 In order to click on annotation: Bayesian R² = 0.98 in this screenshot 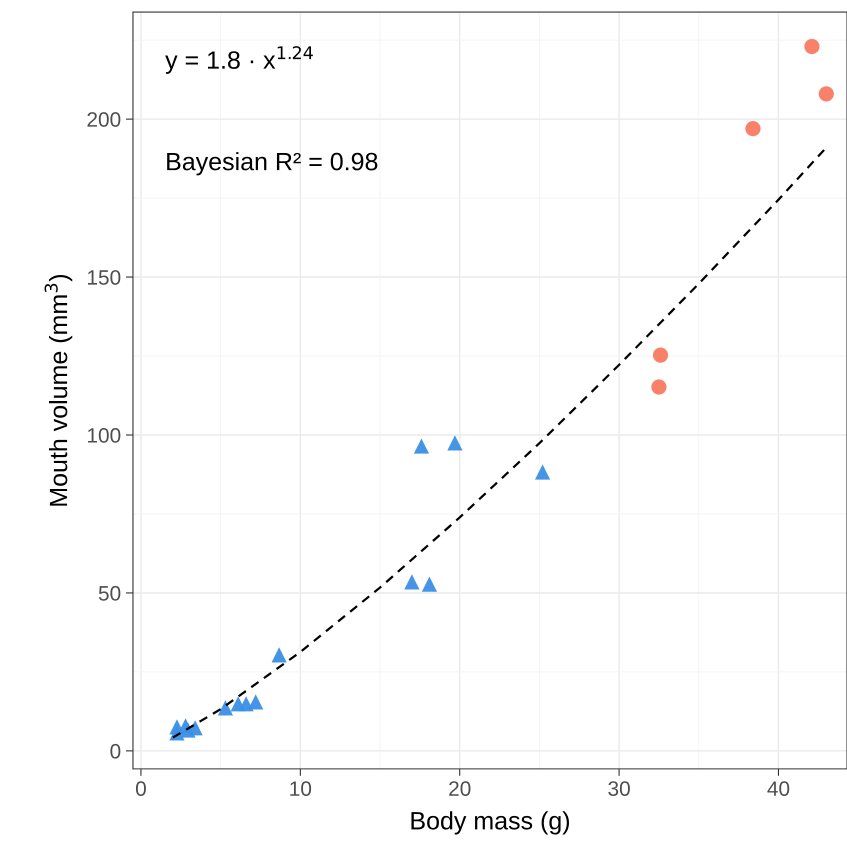, I will do `click(272, 164)`.